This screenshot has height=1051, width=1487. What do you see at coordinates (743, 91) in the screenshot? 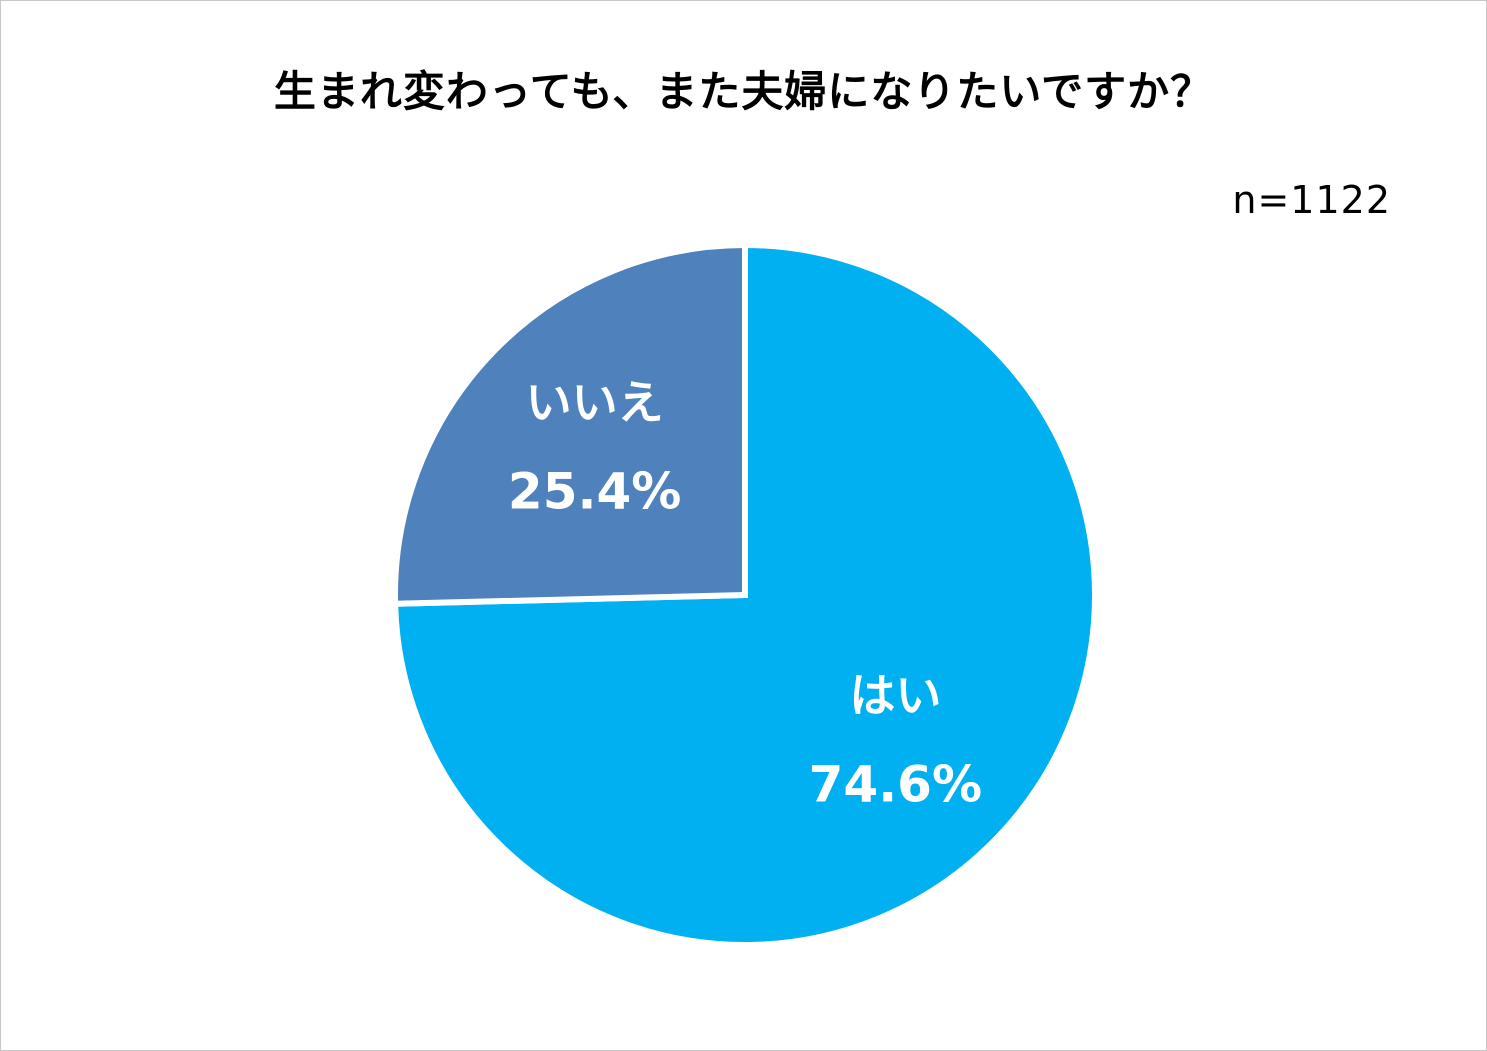
I see `chart-title: 生まれ変わっても、また夫婦になりたいですか？` at bounding box center [743, 91].